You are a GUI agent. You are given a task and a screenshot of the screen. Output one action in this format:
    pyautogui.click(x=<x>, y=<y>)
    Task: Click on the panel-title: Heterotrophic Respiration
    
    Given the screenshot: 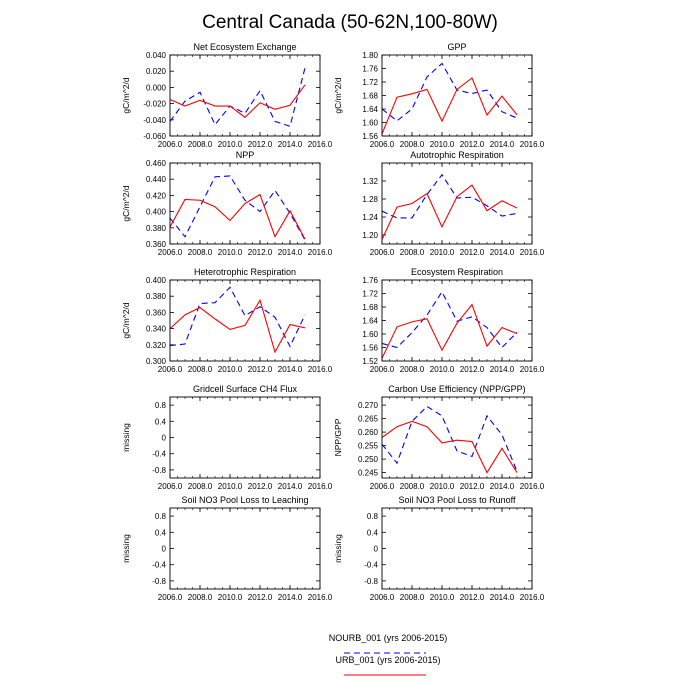 What is the action you would take?
    pyautogui.click(x=245, y=272)
    